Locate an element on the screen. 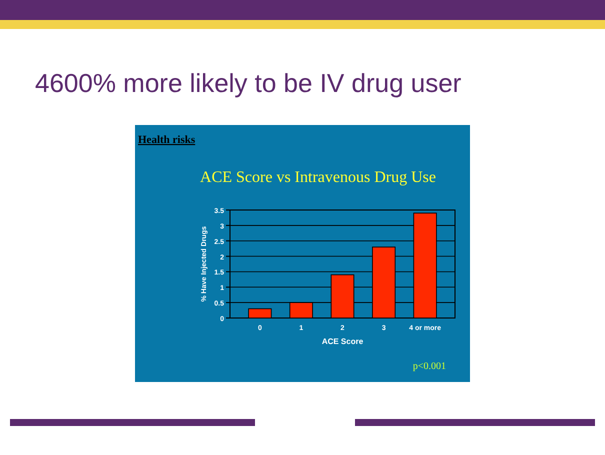 The image size is (605, 455). text: 4600% more likely to be IV drug user is located at coordinates (248, 83).